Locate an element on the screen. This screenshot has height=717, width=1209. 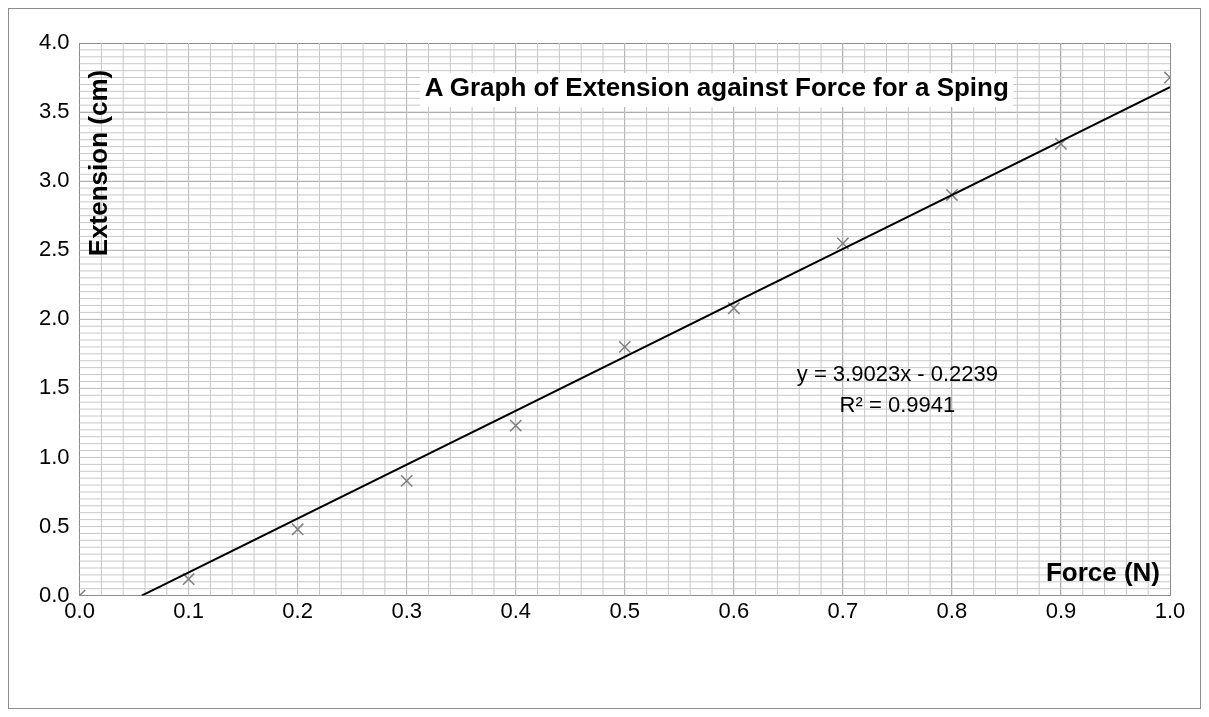
x-tick-label: 0.7 is located at coordinates (843, 610).